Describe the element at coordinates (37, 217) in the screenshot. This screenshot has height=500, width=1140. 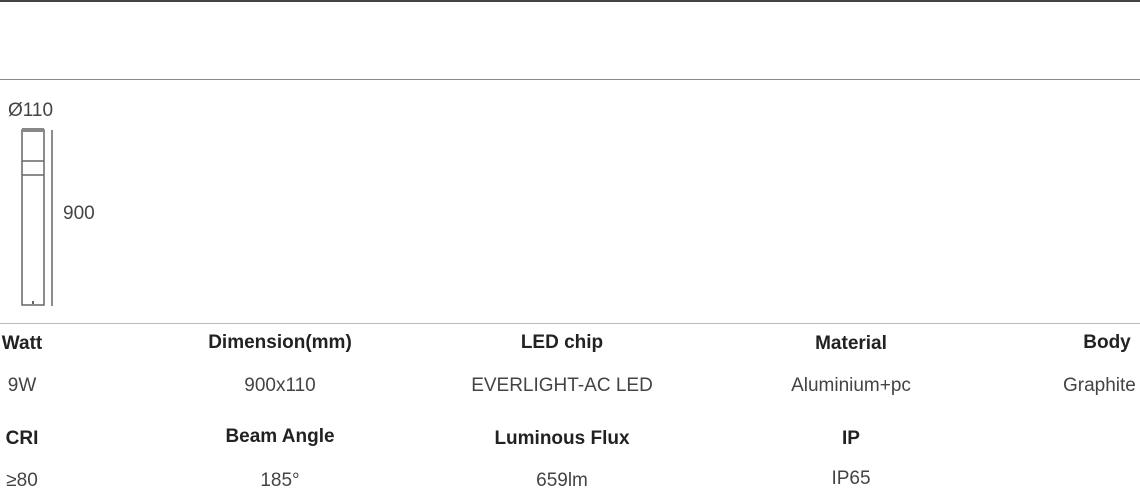
I see `bollard-outline-drawing` at that location.